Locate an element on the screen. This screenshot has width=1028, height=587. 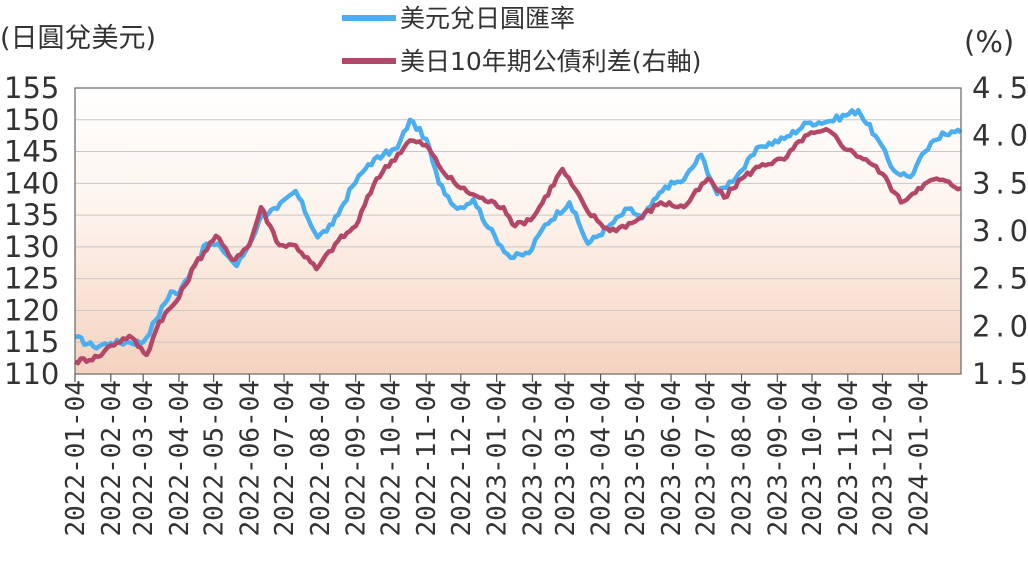
y-right-tick-label: 1.5 is located at coordinates (1000, 374).